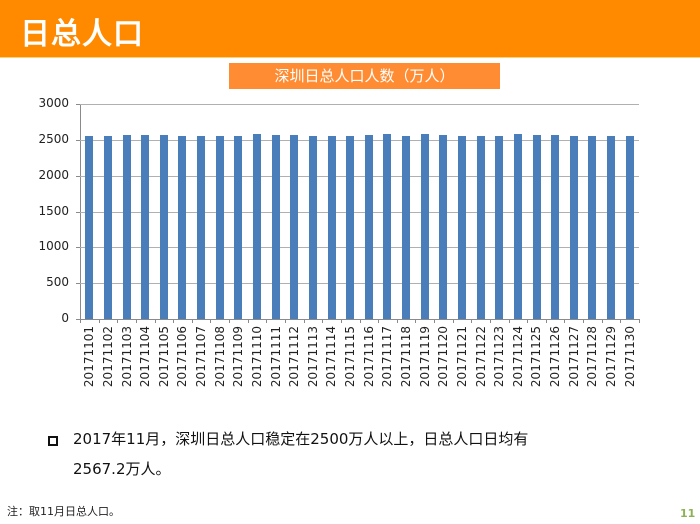 This screenshot has width=700, height=524. Describe the element at coordinates (53, 138) in the screenshot. I see `y-tick-label: 2500` at that location.